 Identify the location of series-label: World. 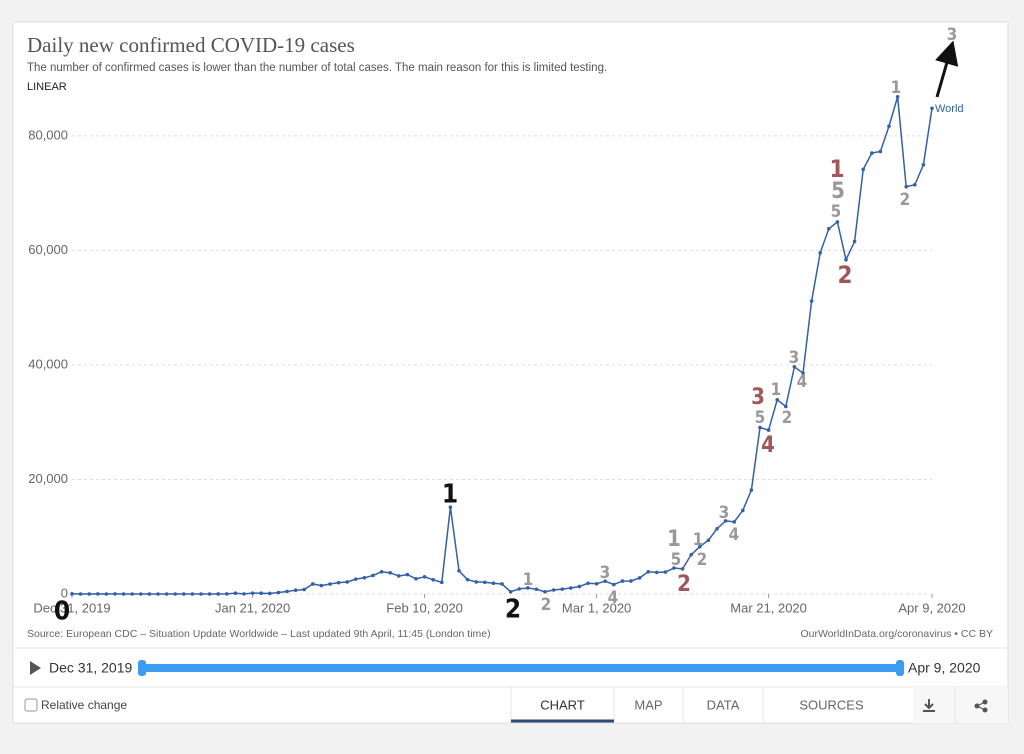
(949, 109).